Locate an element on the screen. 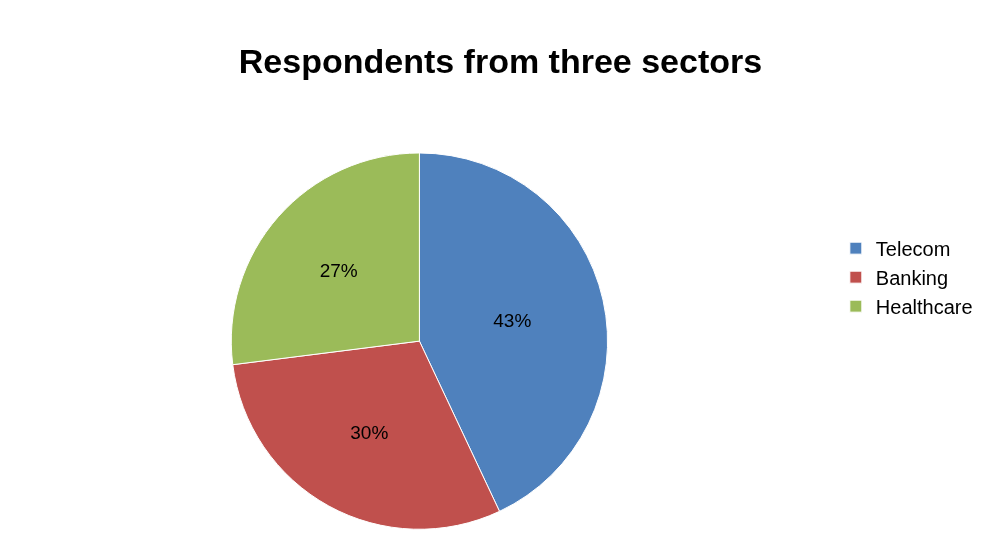 The height and width of the screenshot is (533, 1001). data-label: 30% is located at coordinates (369, 432).